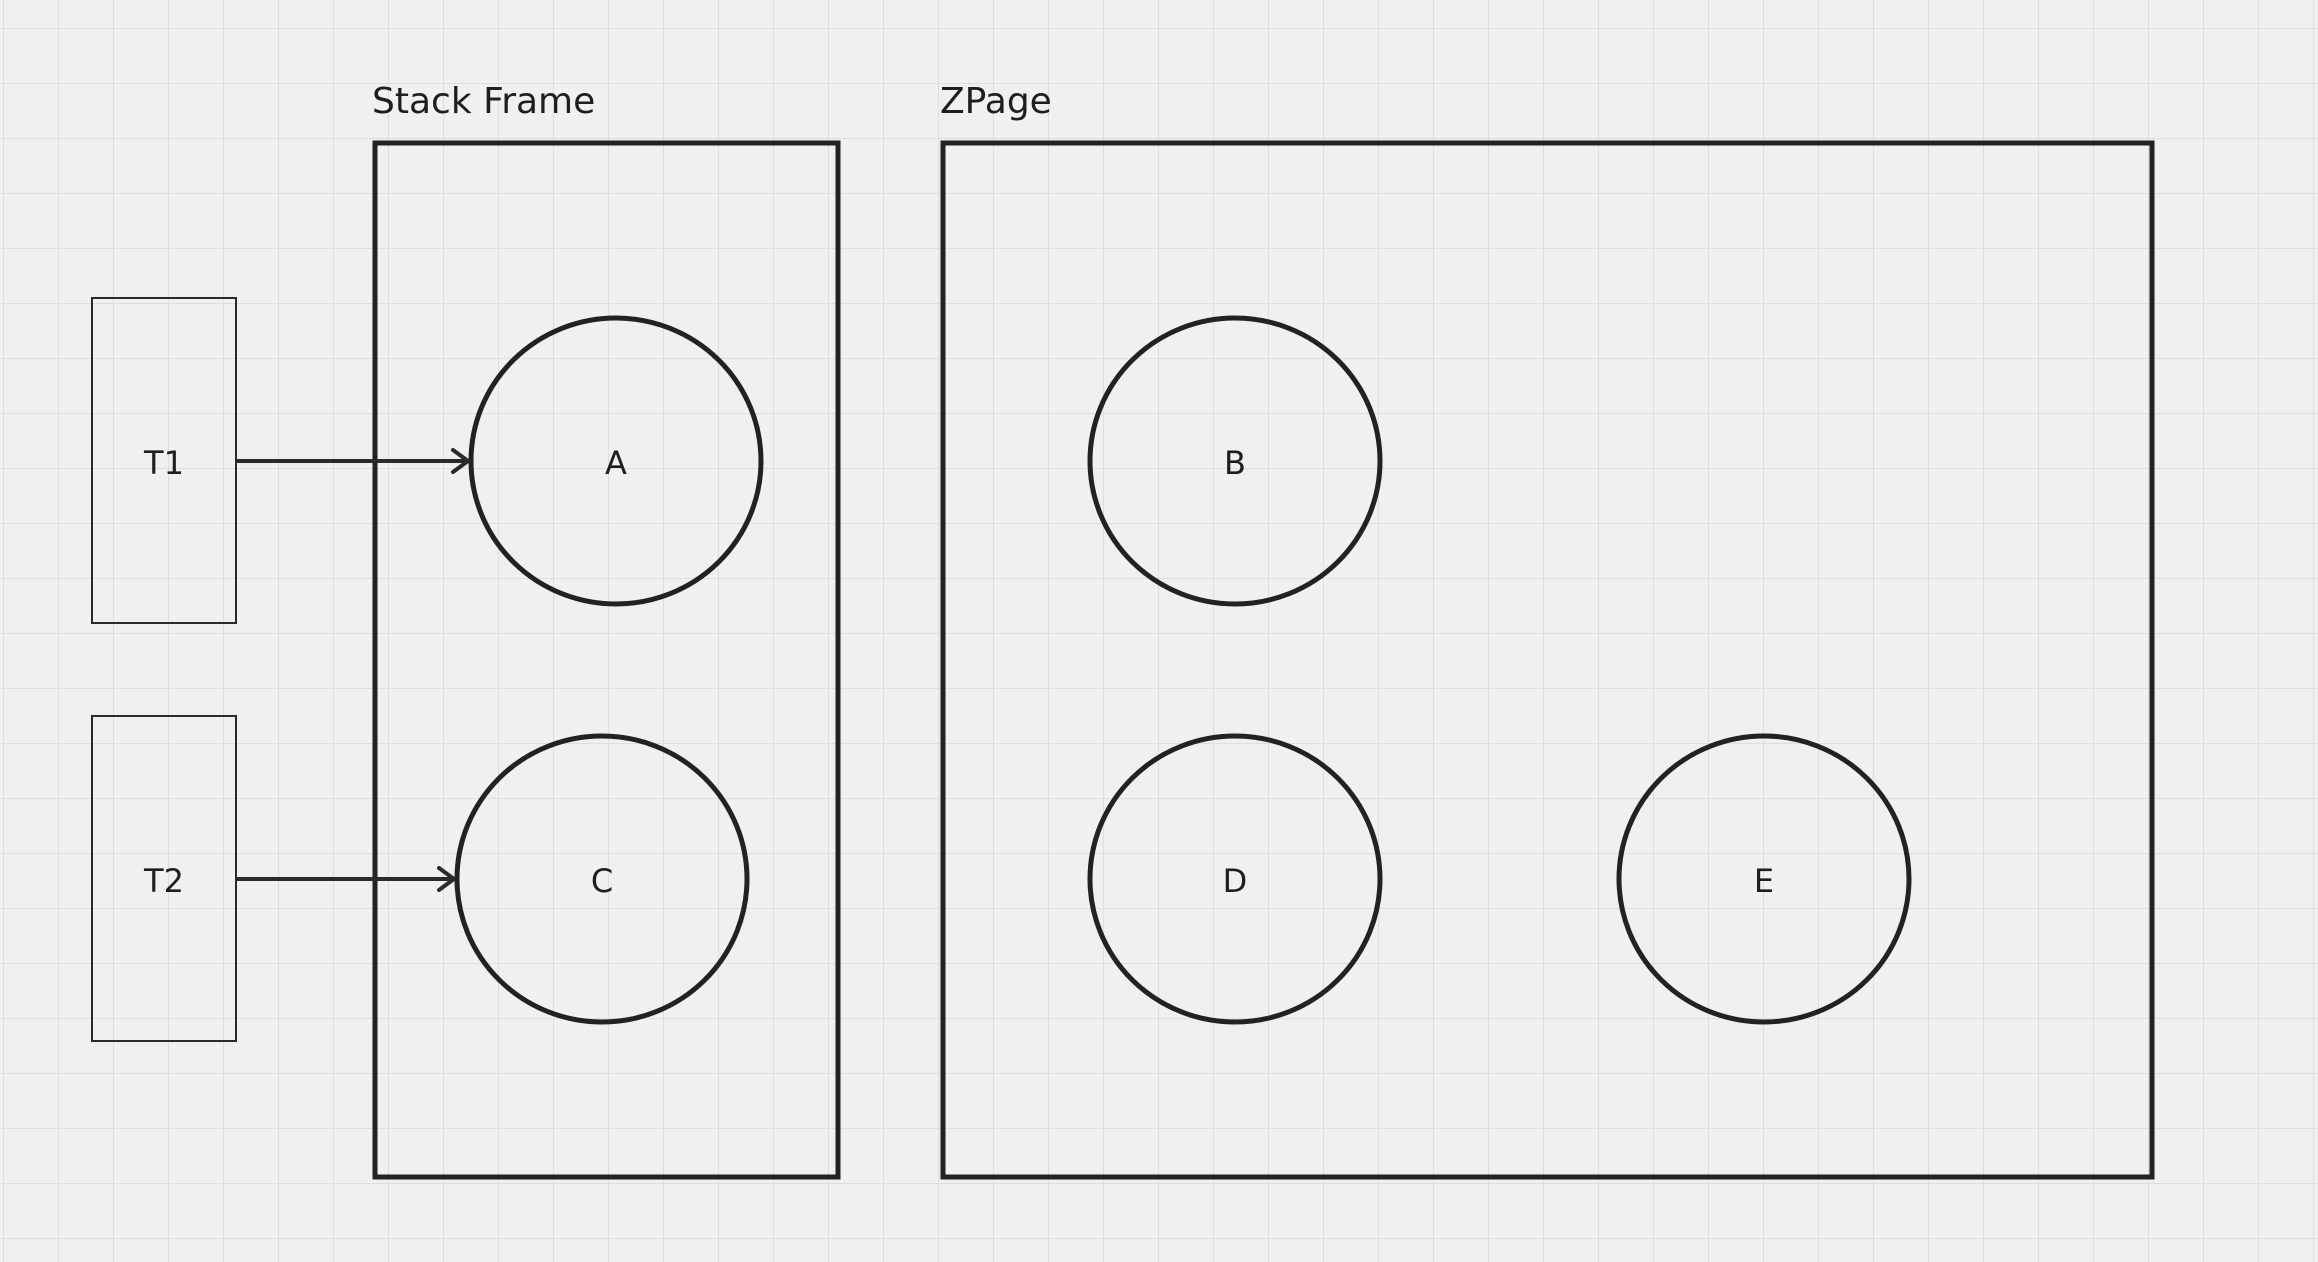  I want to click on object-b-circle, so click(1235, 461).